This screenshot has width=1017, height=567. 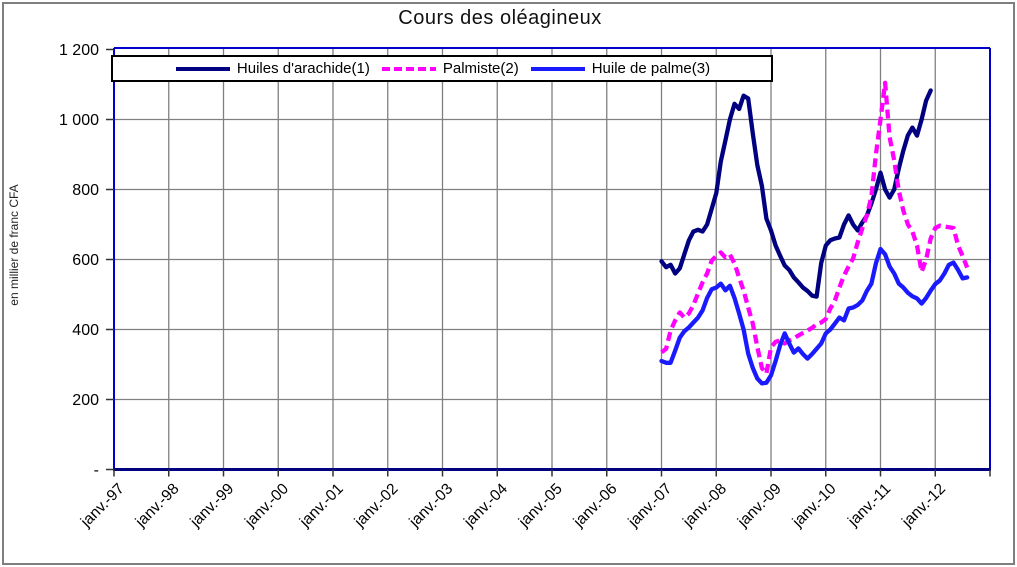 I want to click on x-tick-label: janv.-98, so click(x=157, y=505).